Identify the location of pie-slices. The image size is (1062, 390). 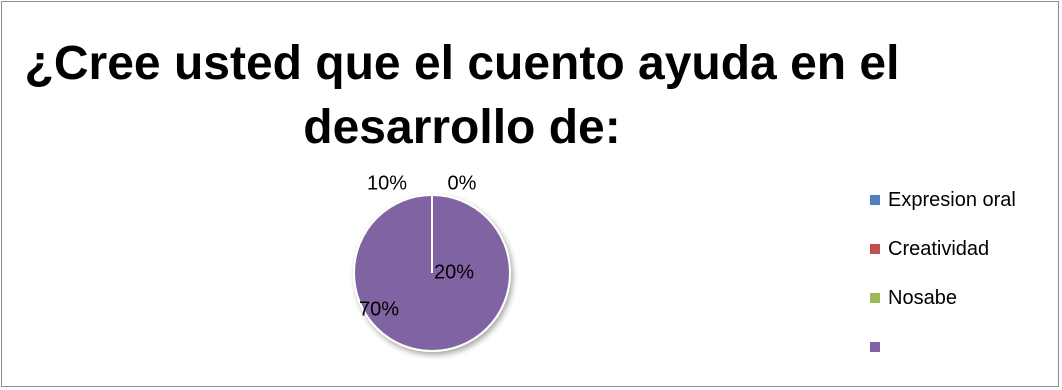
(432, 273).